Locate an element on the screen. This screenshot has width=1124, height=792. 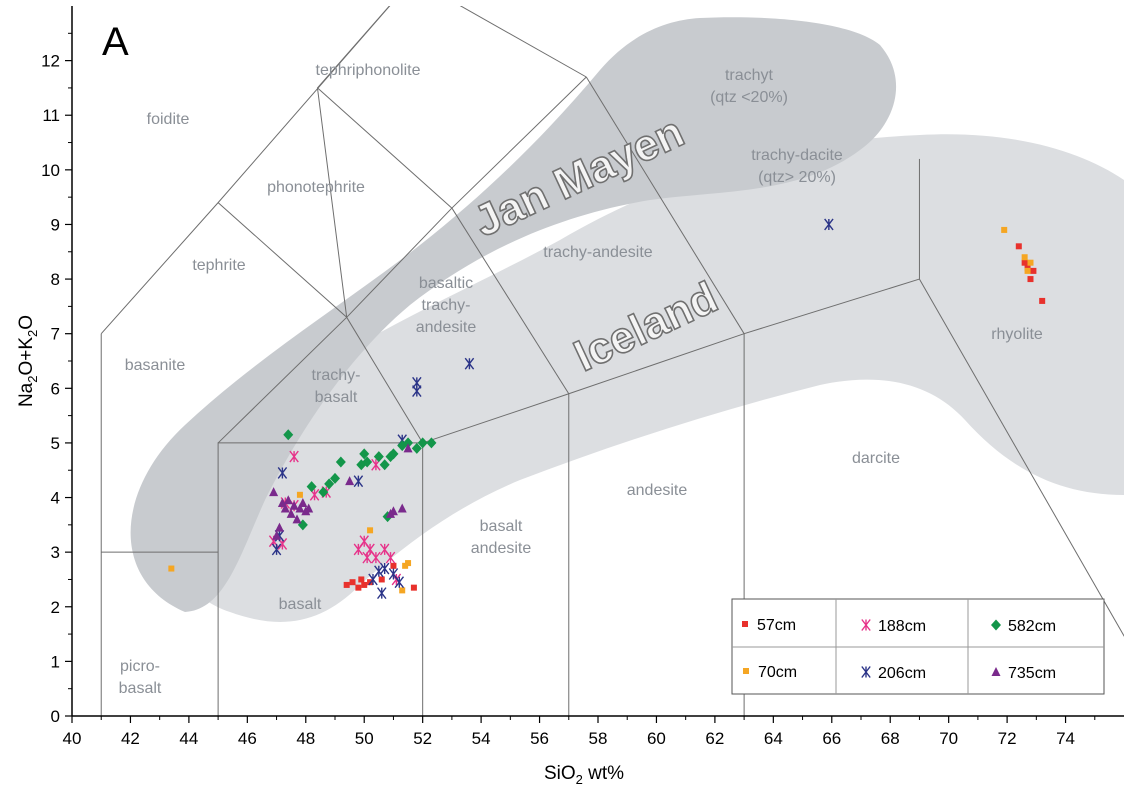
legend-label: 206cm is located at coordinates (902, 673).